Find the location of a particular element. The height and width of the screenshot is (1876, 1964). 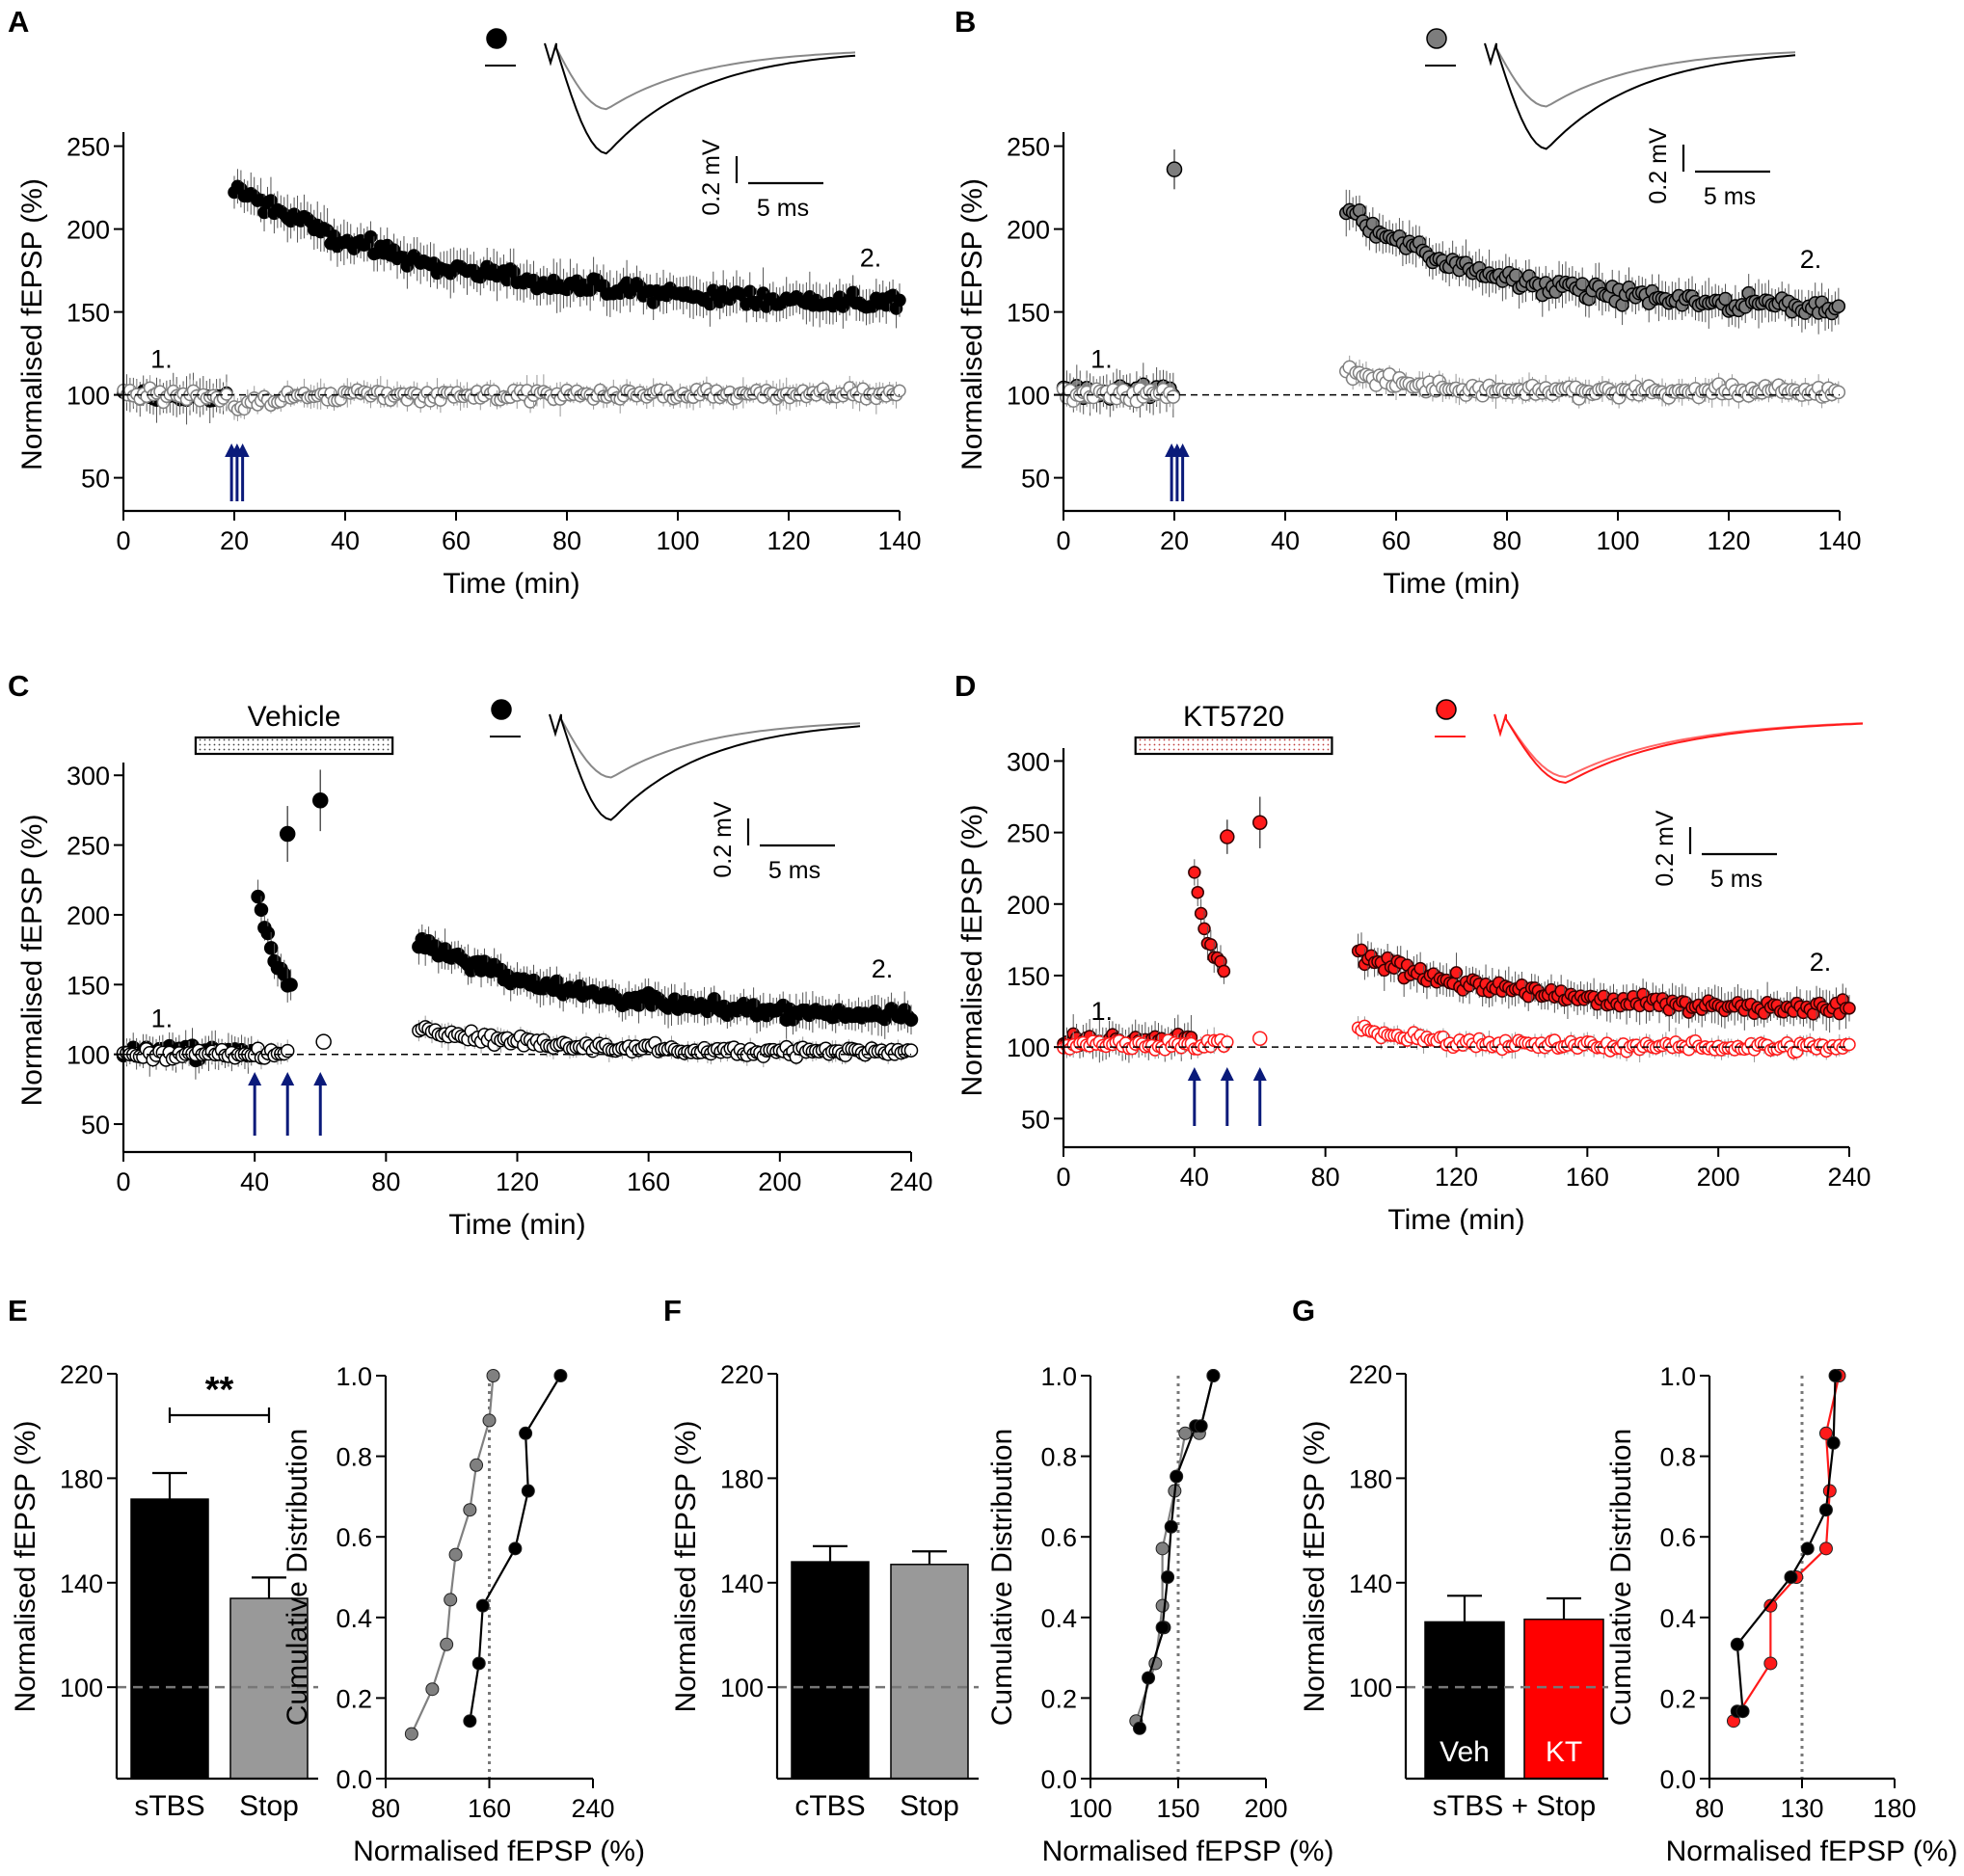

panel-label: C is located at coordinates (19, 686).